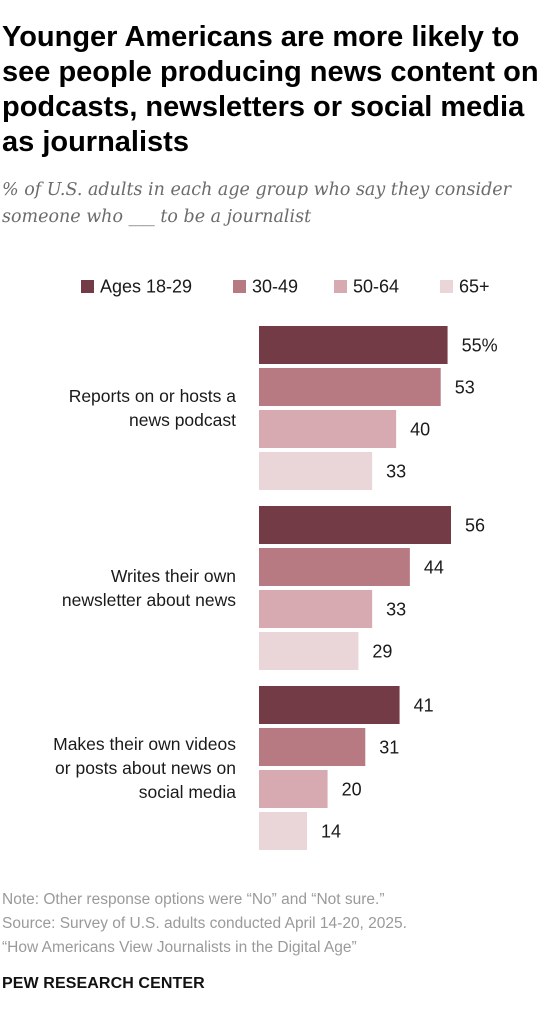  Describe the element at coordinates (465, 388) in the screenshot. I see `data-label: 53` at that location.